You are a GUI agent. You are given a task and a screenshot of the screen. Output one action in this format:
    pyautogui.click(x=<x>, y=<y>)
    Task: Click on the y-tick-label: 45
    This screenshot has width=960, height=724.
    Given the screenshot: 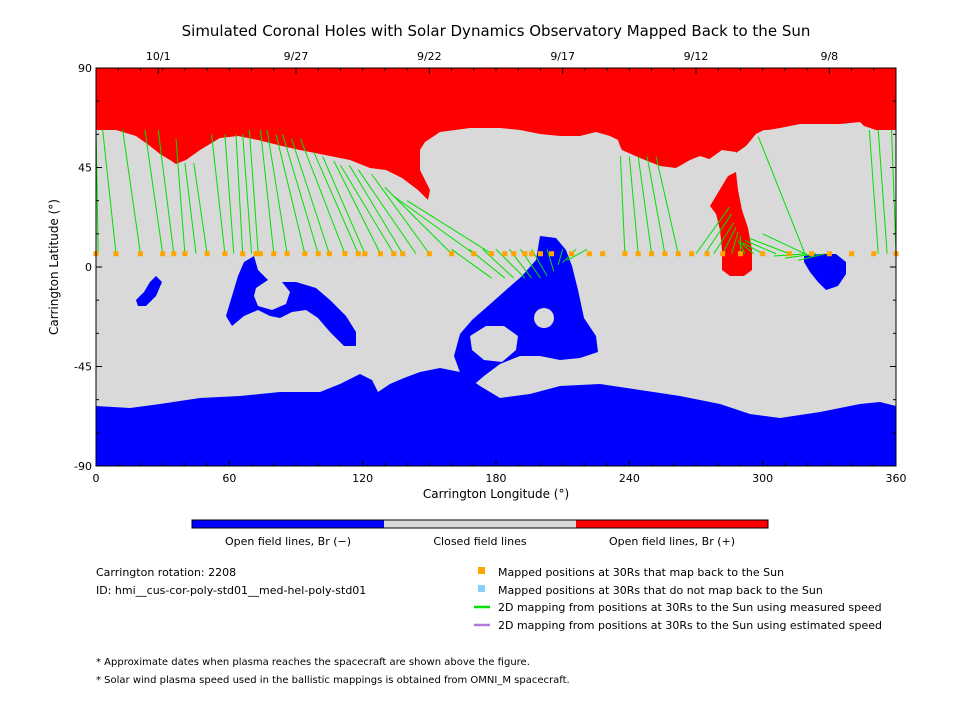 What is the action you would take?
    pyautogui.click(x=85, y=168)
    